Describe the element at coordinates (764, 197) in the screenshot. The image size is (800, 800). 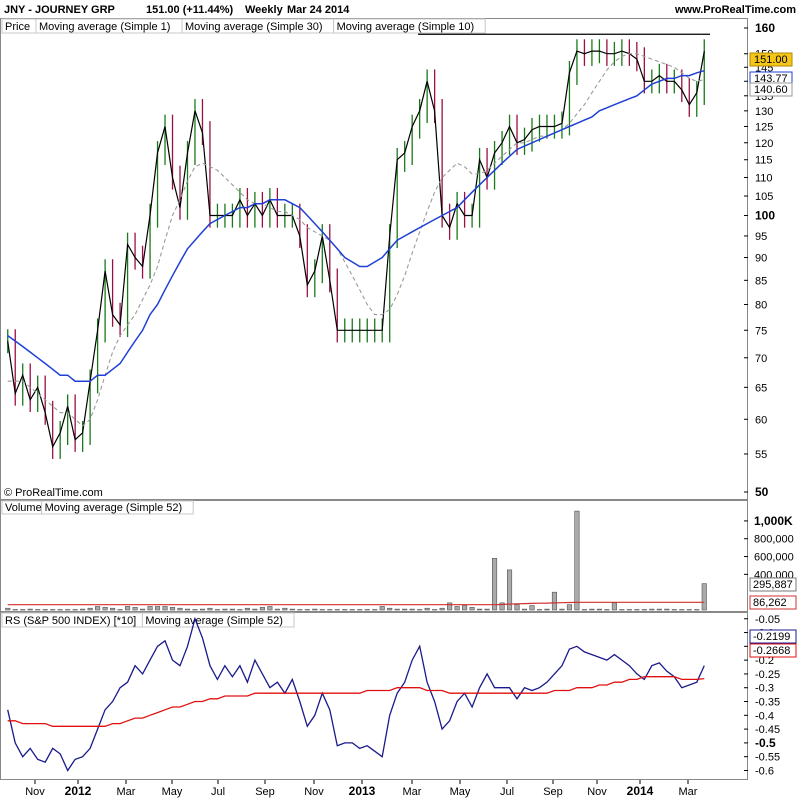
I see `price-tick-label: 105` at that location.